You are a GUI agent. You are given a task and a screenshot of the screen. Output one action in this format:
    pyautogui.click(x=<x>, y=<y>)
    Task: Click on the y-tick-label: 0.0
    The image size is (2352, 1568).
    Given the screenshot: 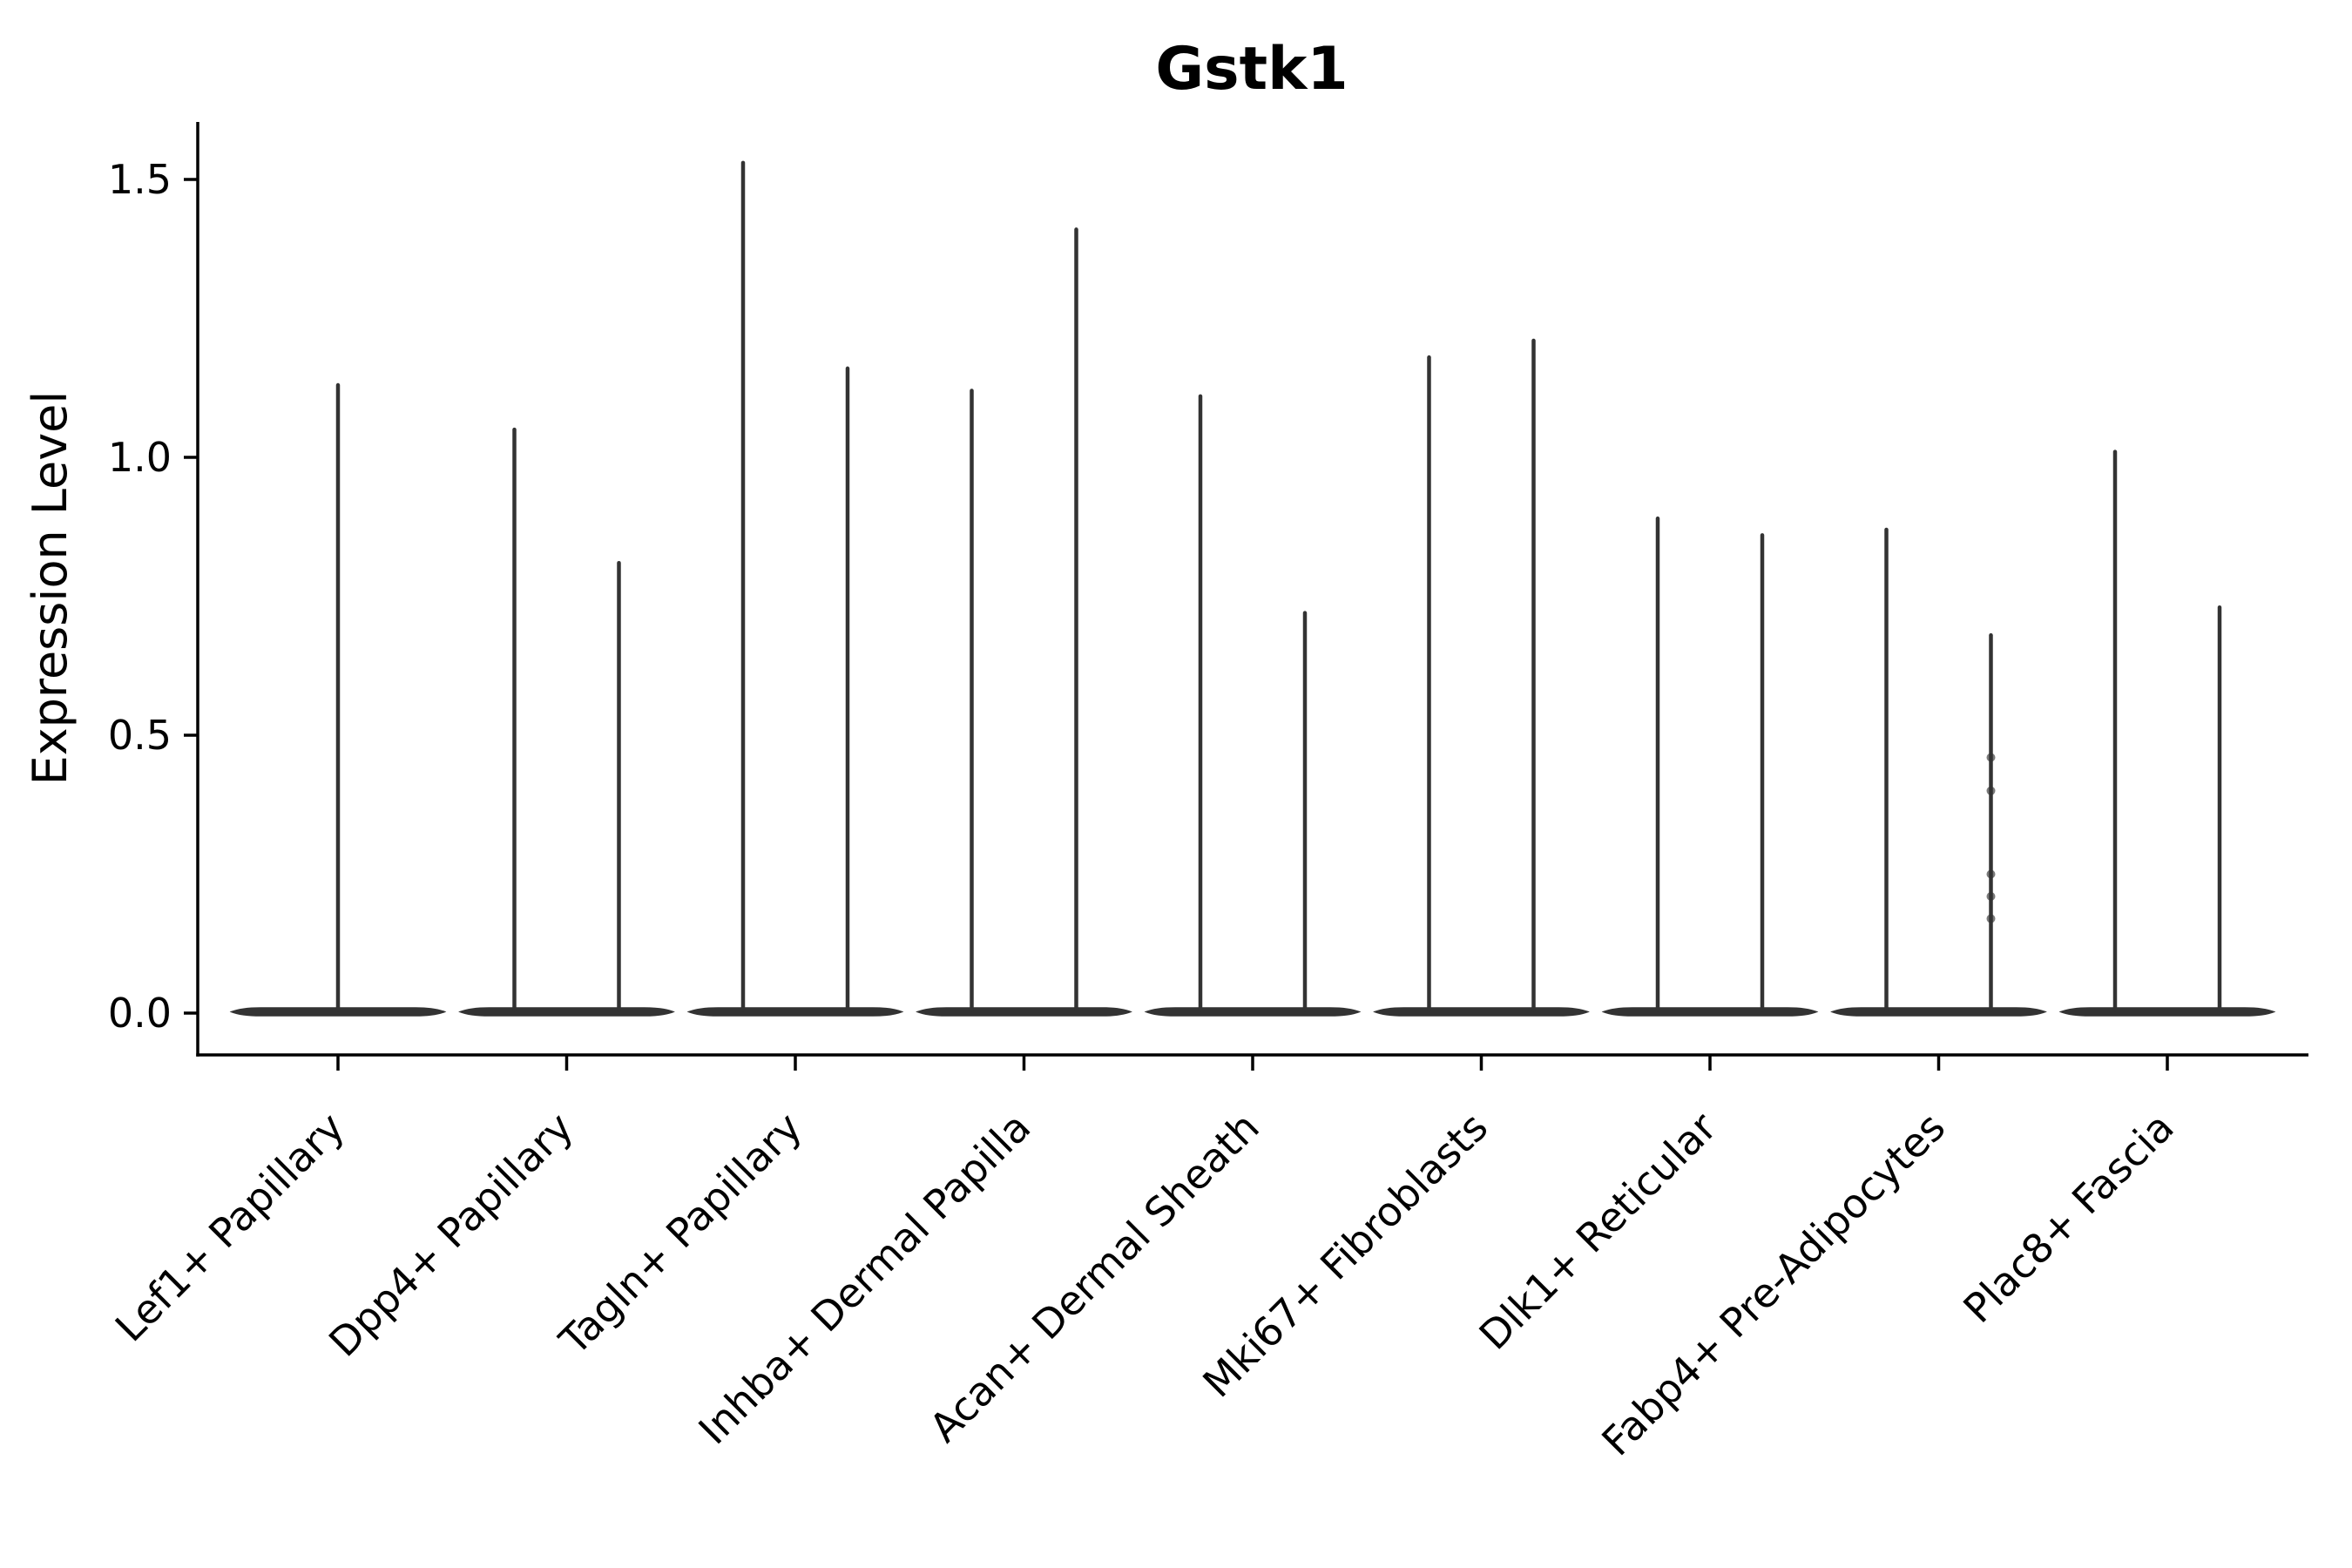 What is the action you would take?
    pyautogui.click(x=140, y=1014)
    